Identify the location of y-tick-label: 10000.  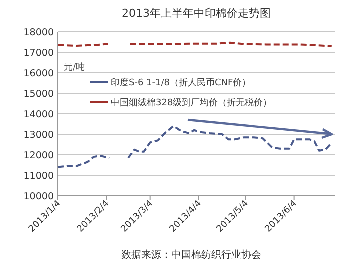
(39, 197).